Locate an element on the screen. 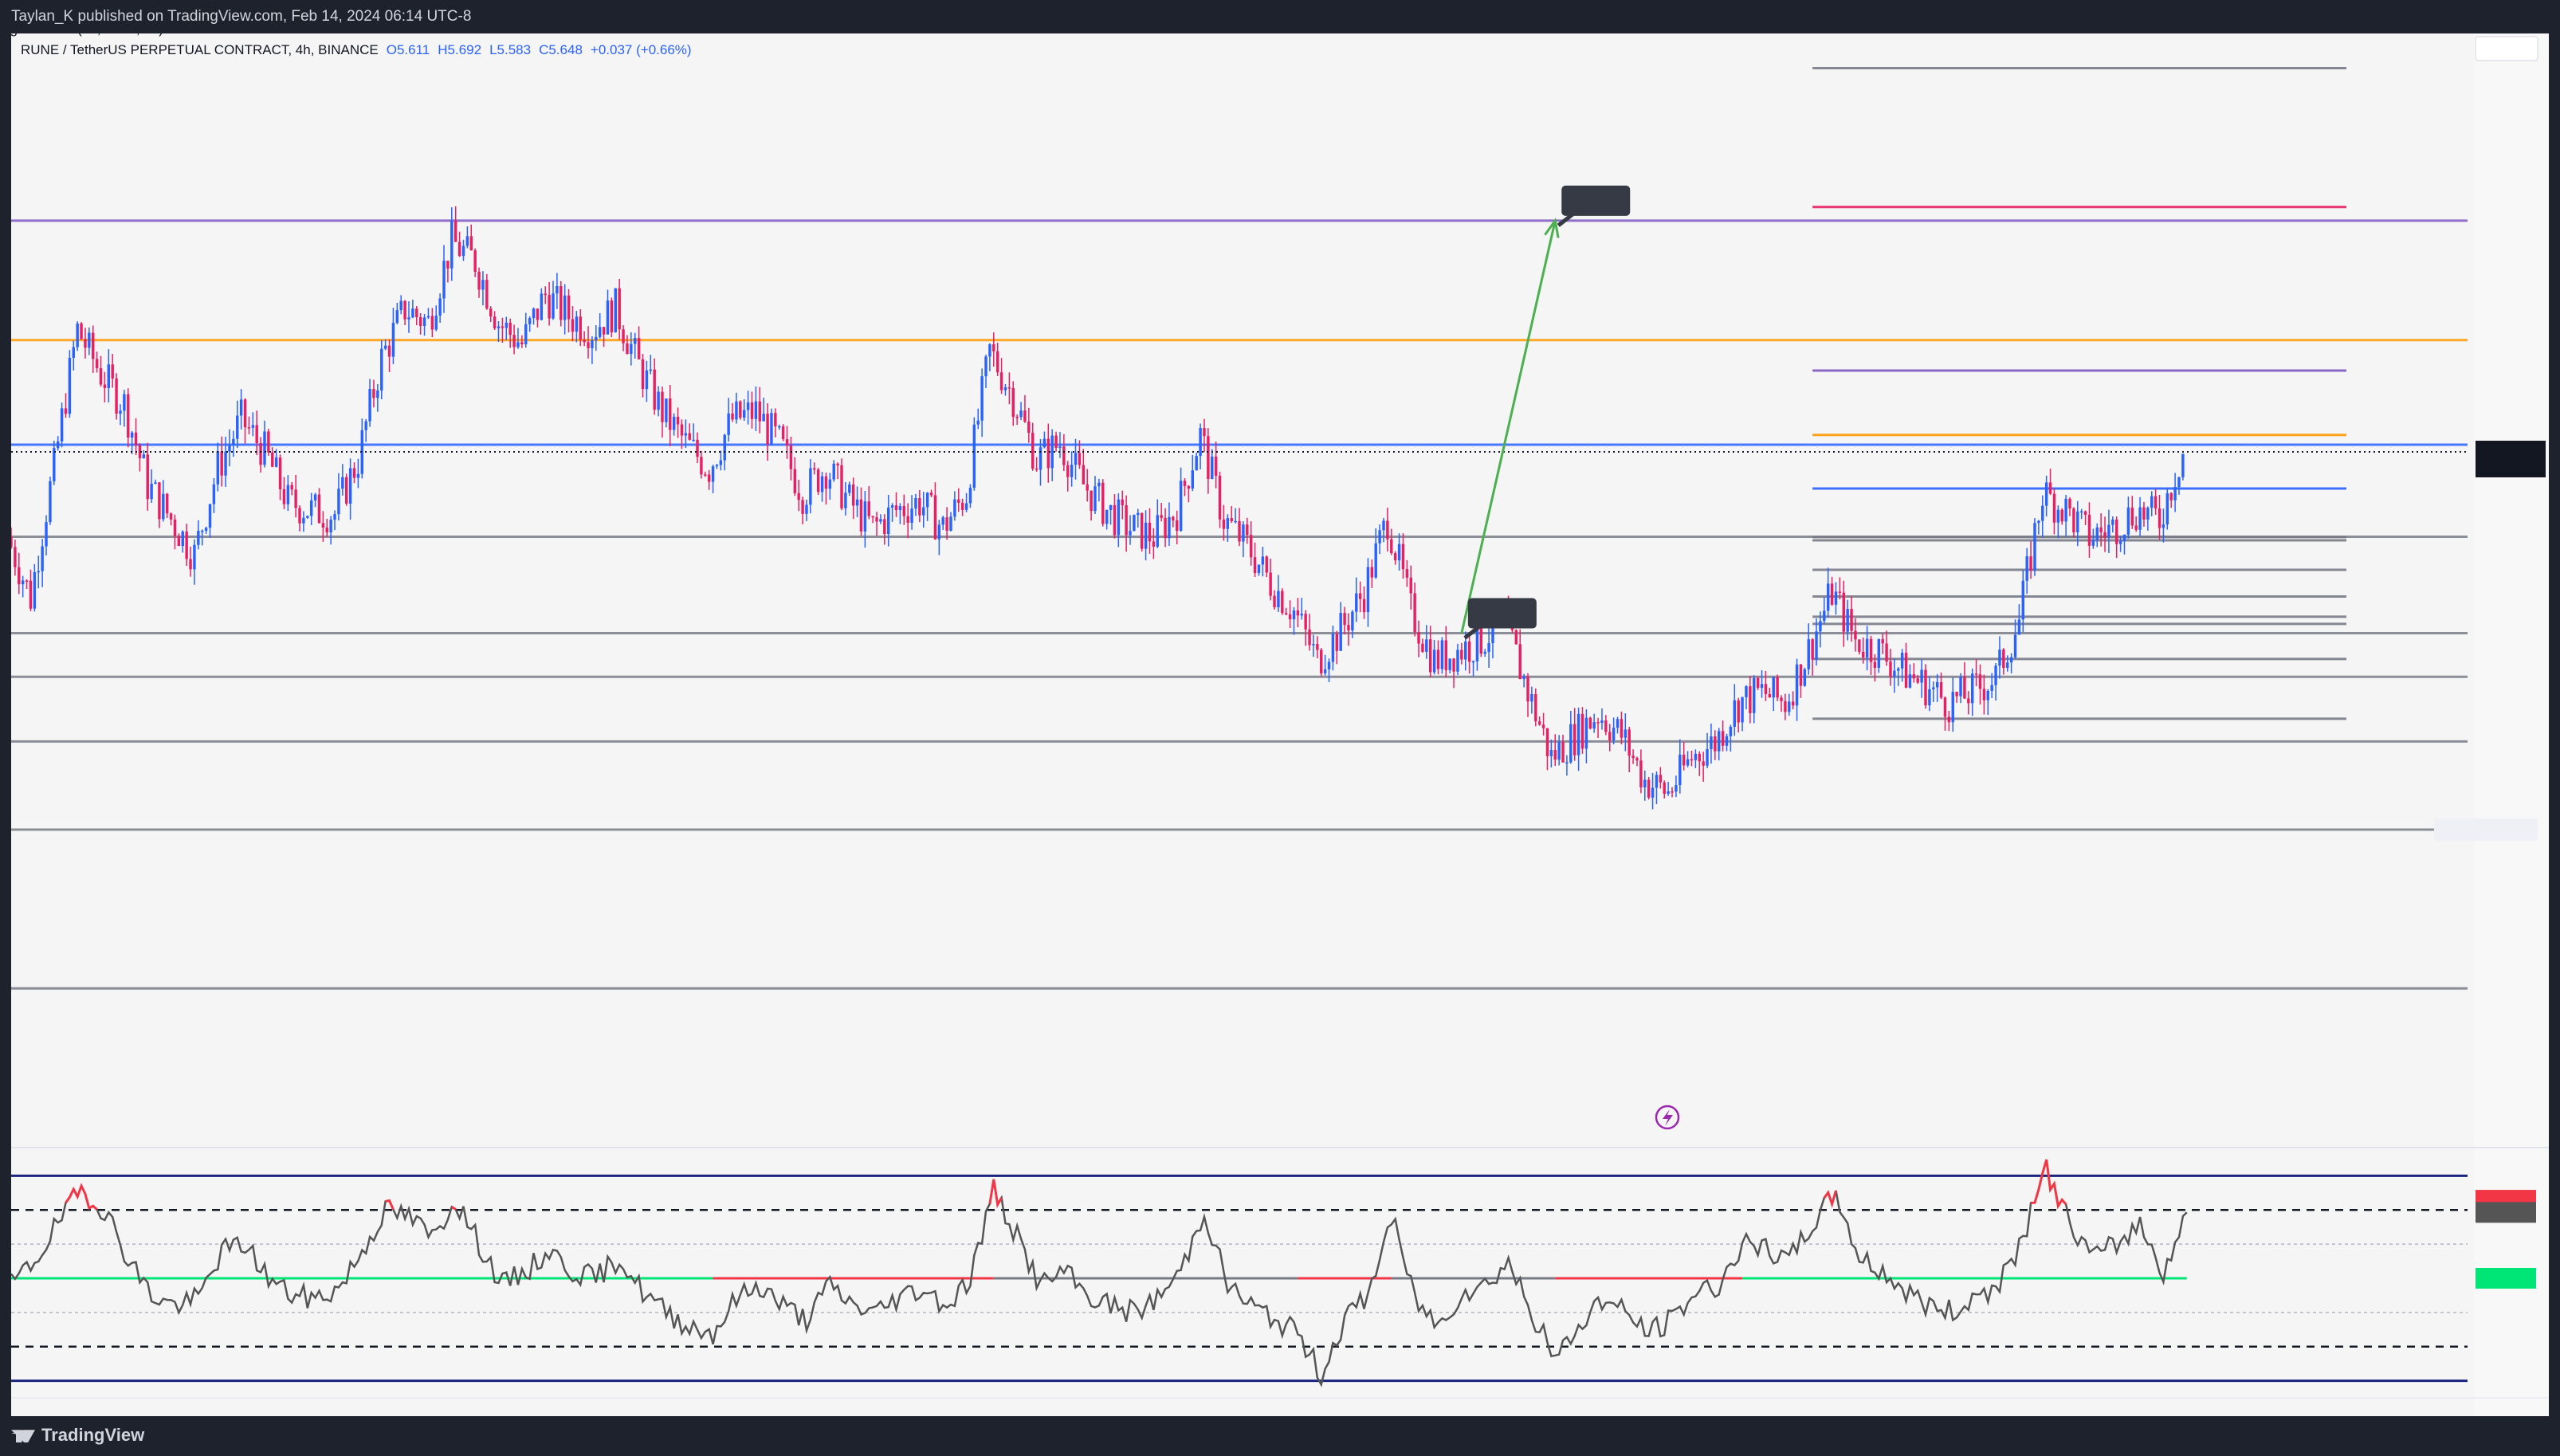  time-tick-label: 15 is located at coordinates (15, 35).